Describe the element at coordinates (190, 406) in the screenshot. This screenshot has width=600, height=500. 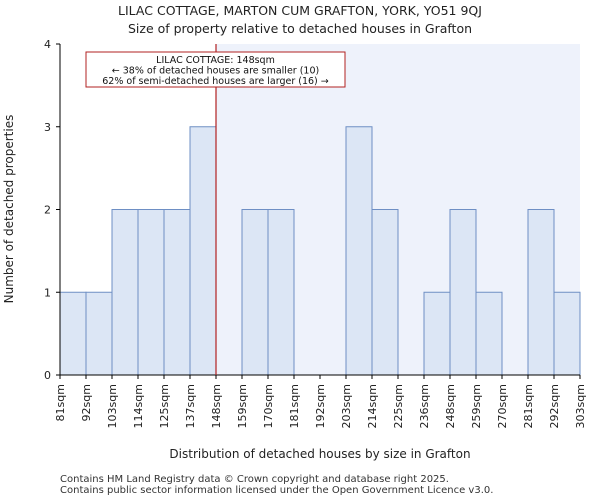
I see `x-tick-label: 137sqm` at that location.